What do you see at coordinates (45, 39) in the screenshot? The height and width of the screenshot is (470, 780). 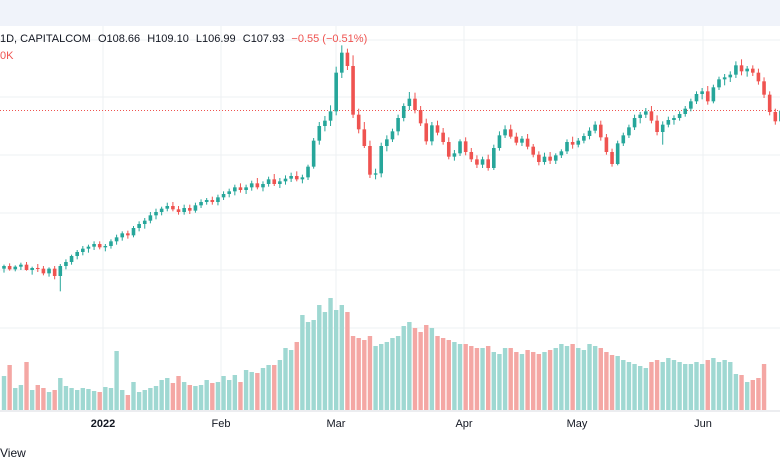 I see `symbol-label: 1D, CAPITALCOM` at bounding box center [45, 39].